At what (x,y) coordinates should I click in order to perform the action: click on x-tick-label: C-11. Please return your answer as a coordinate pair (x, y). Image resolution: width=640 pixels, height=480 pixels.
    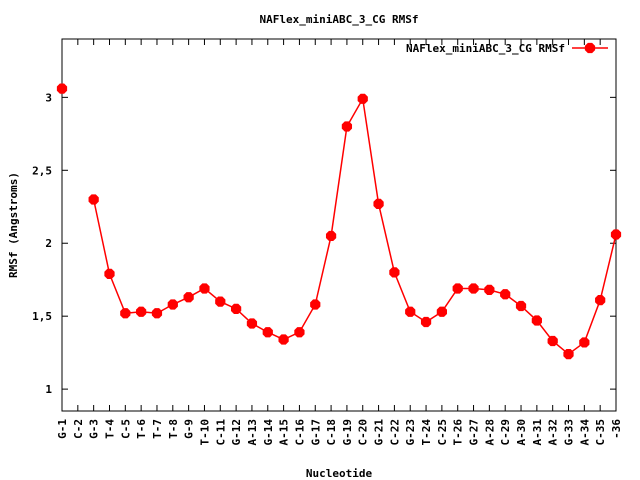
    Looking at the image, I should click on (220, 432).